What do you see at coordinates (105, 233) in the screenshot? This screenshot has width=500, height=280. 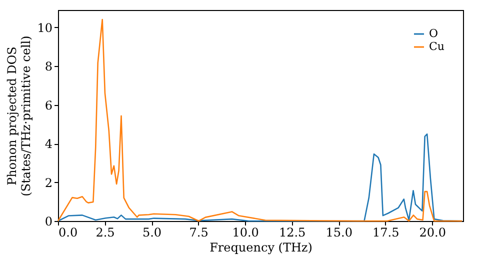 I see `x-tick-label: 2.5` at bounding box center [105, 233].